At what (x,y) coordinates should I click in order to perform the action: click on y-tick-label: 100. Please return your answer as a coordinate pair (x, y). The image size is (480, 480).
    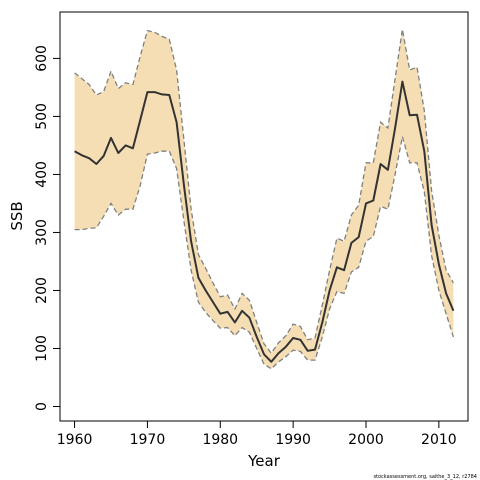
    Looking at the image, I should click on (42, 348).